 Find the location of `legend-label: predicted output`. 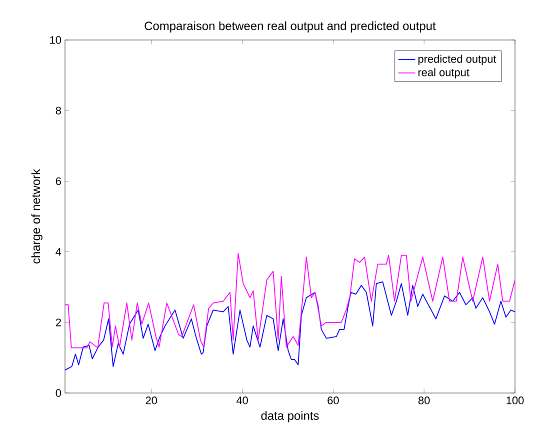

legend-label: predicted output is located at coordinates (457, 59).